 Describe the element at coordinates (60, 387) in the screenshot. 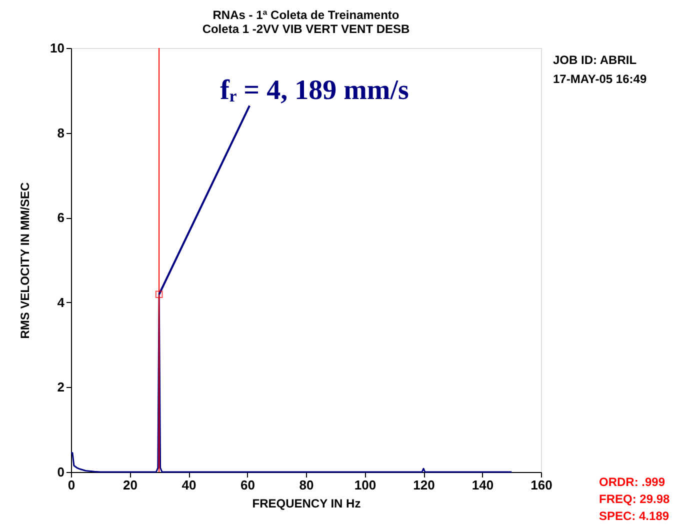

I see `y-tick-label: 2` at that location.